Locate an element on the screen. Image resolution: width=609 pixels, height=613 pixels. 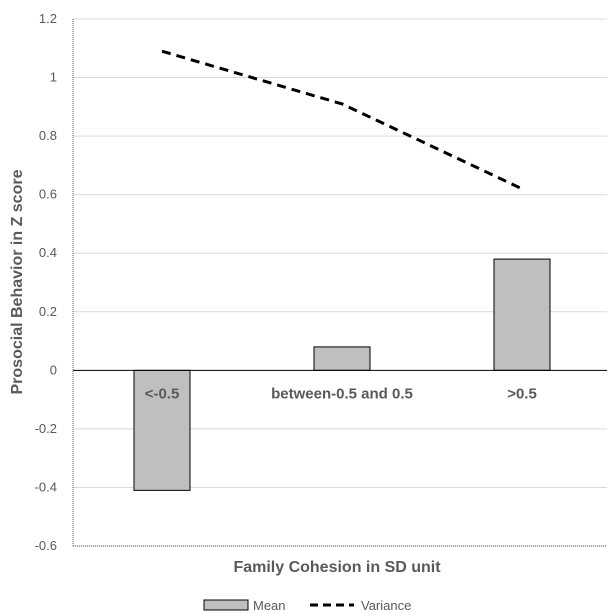
y-tick-label: -0.2 is located at coordinates (46, 428).